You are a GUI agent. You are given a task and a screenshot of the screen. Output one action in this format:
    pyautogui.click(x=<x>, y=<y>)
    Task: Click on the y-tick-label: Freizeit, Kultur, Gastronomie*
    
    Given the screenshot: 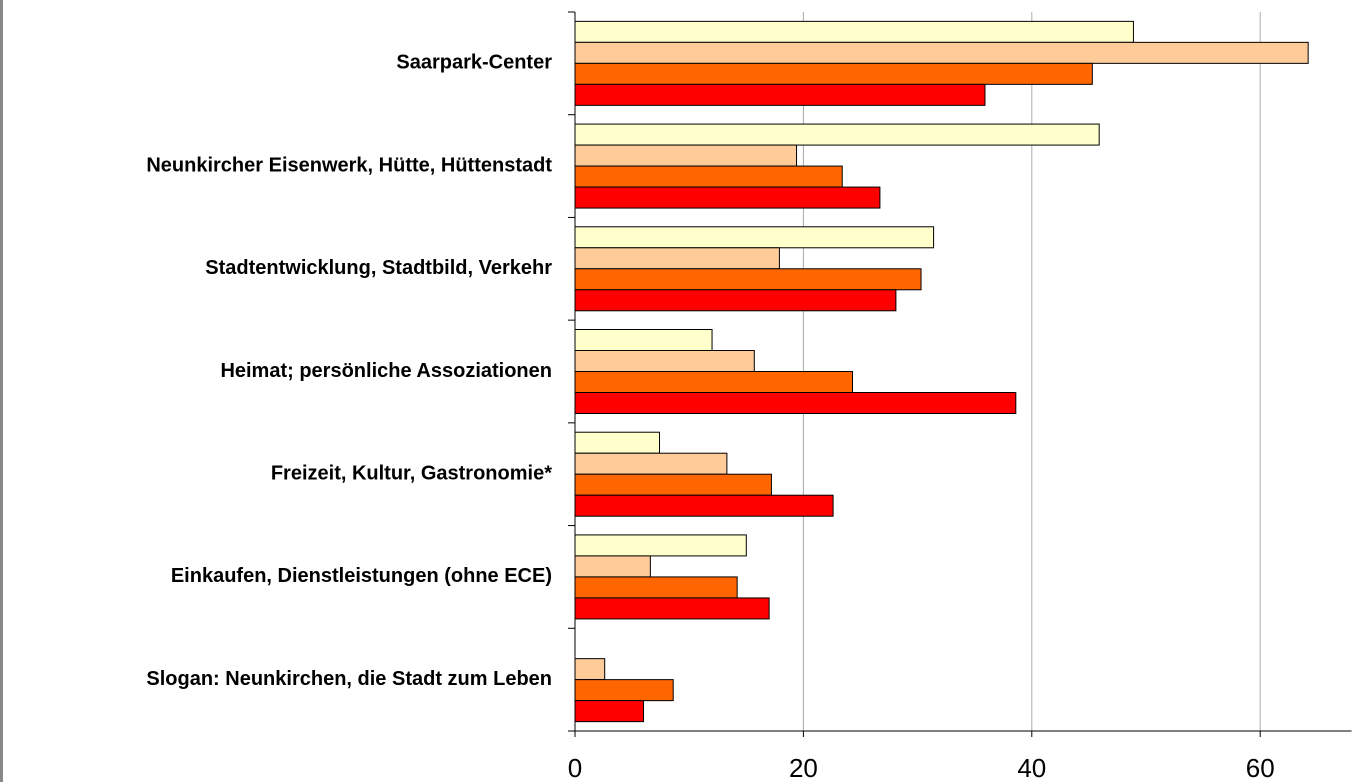 What is the action you would take?
    pyautogui.click(x=411, y=473)
    